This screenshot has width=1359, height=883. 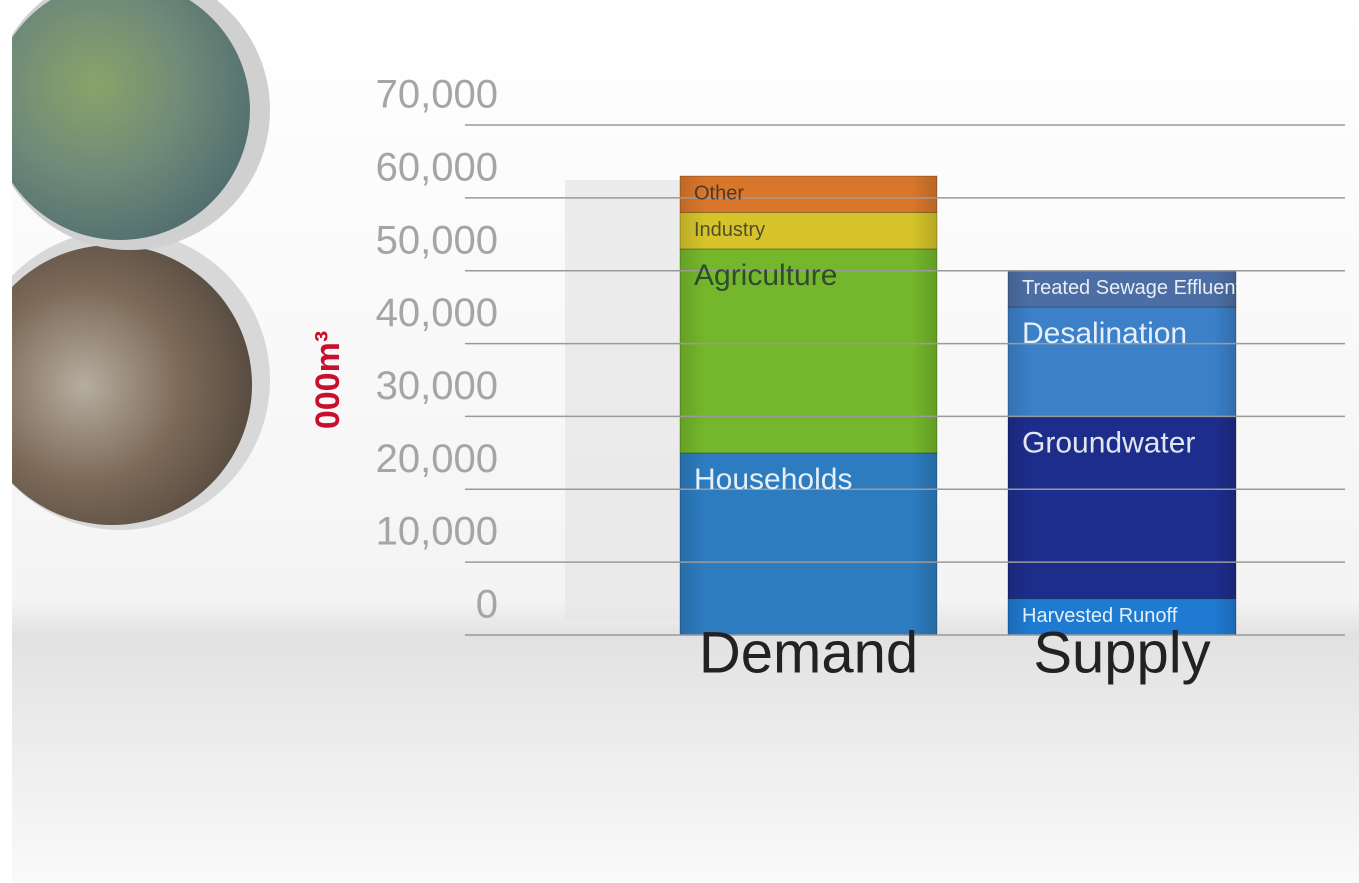 What do you see at coordinates (1108, 442) in the screenshot?
I see `segment-label: Groundwater` at bounding box center [1108, 442].